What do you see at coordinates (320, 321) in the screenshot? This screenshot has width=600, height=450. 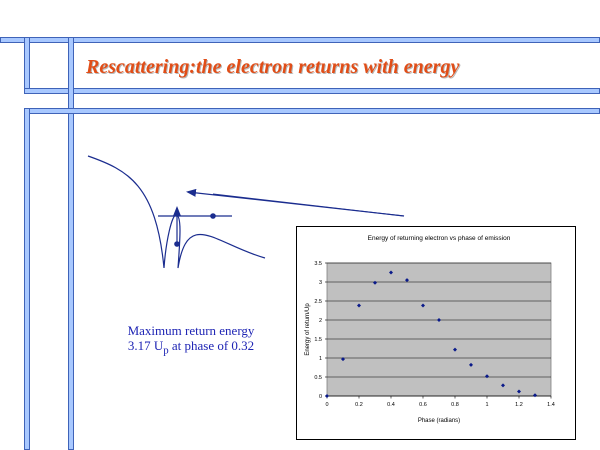 I see `y-tick-label: 2` at bounding box center [320, 321].